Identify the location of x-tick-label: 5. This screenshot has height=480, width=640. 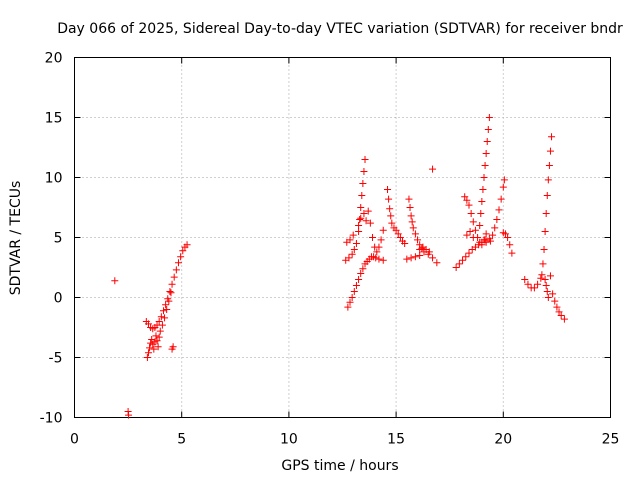
(181, 440).